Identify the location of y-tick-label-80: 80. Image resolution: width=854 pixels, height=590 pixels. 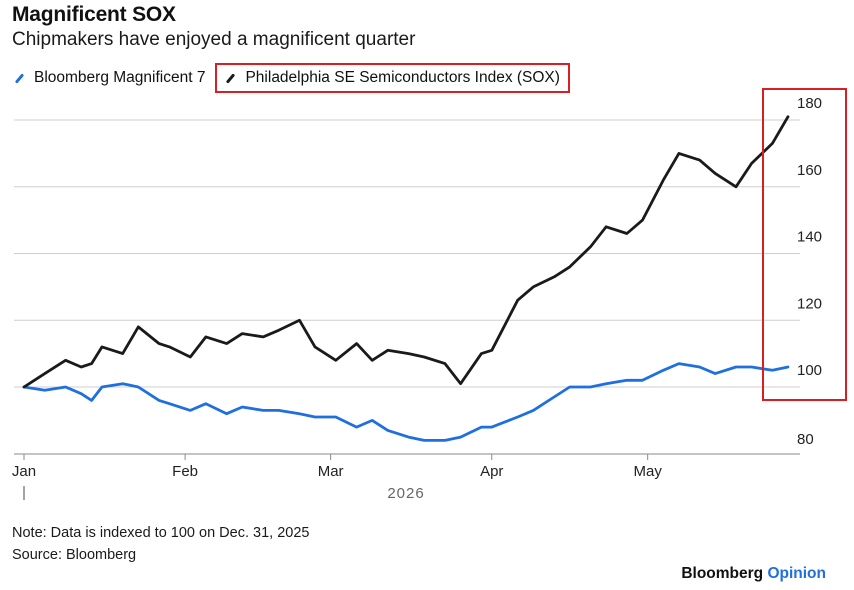
(805, 439).